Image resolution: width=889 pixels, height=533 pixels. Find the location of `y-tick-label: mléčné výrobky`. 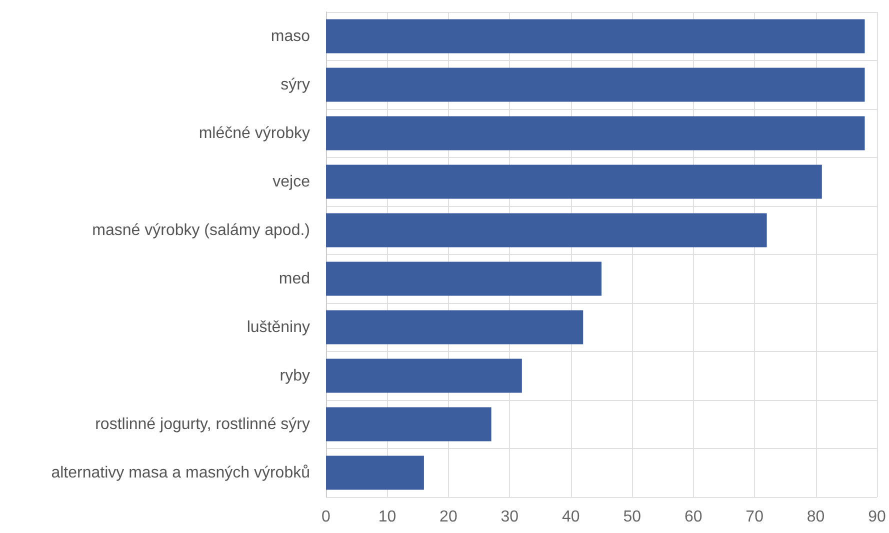

y-tick-label: mléčné výrobky is located at coordinates (254, 133).